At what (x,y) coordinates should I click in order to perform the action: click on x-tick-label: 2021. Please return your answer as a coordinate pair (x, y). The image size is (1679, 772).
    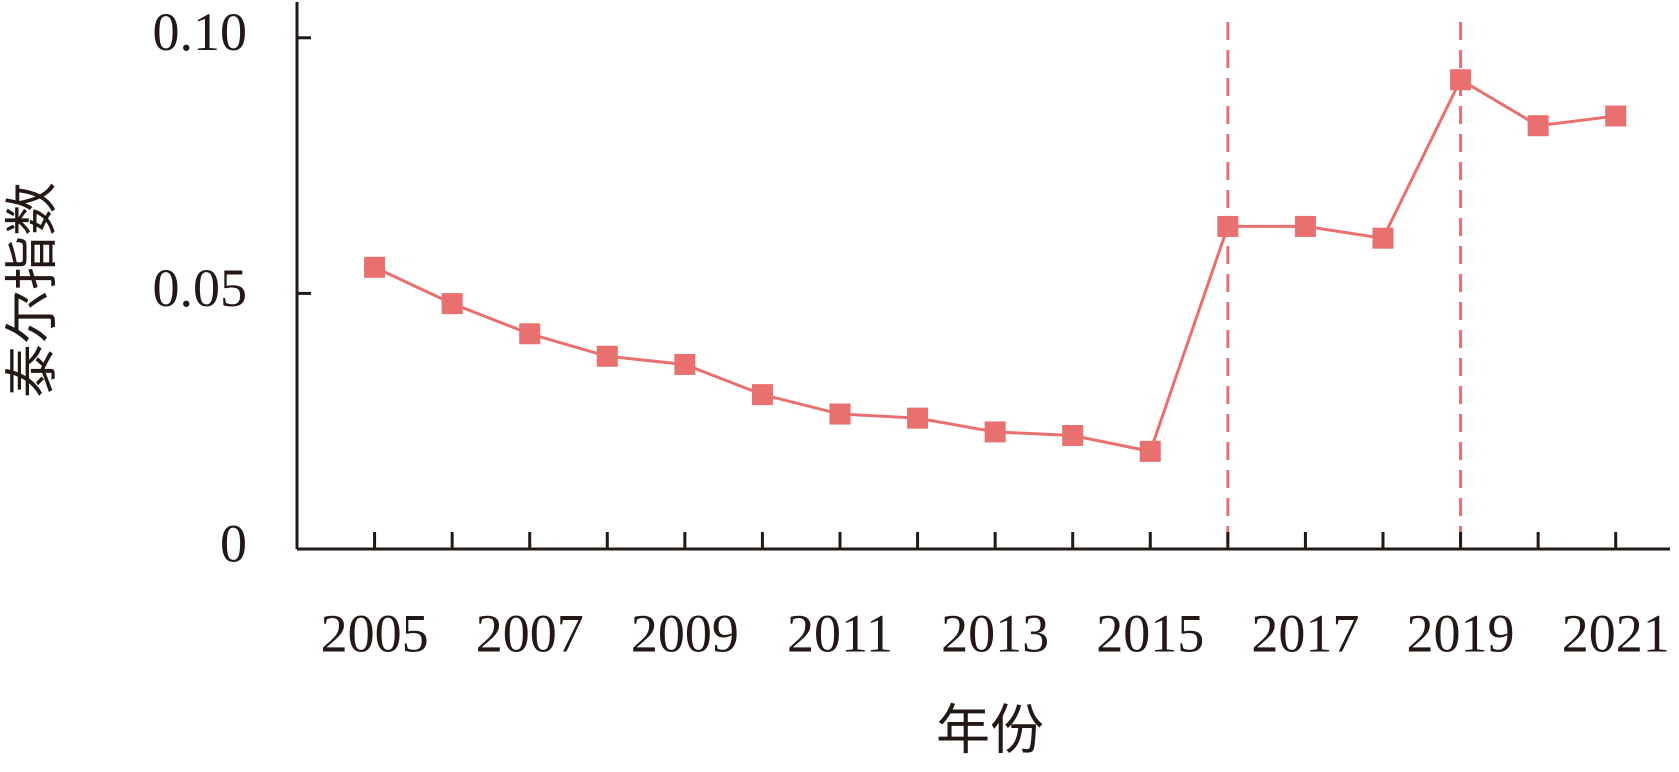
    Looking at the image, I should click on (1616, 633).